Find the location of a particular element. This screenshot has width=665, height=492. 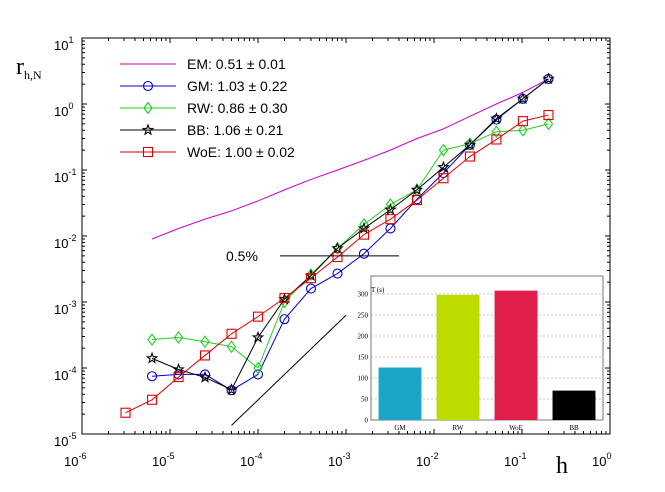

y-tick-label: 10⁻⁵ is located at coordinates (65, 440).